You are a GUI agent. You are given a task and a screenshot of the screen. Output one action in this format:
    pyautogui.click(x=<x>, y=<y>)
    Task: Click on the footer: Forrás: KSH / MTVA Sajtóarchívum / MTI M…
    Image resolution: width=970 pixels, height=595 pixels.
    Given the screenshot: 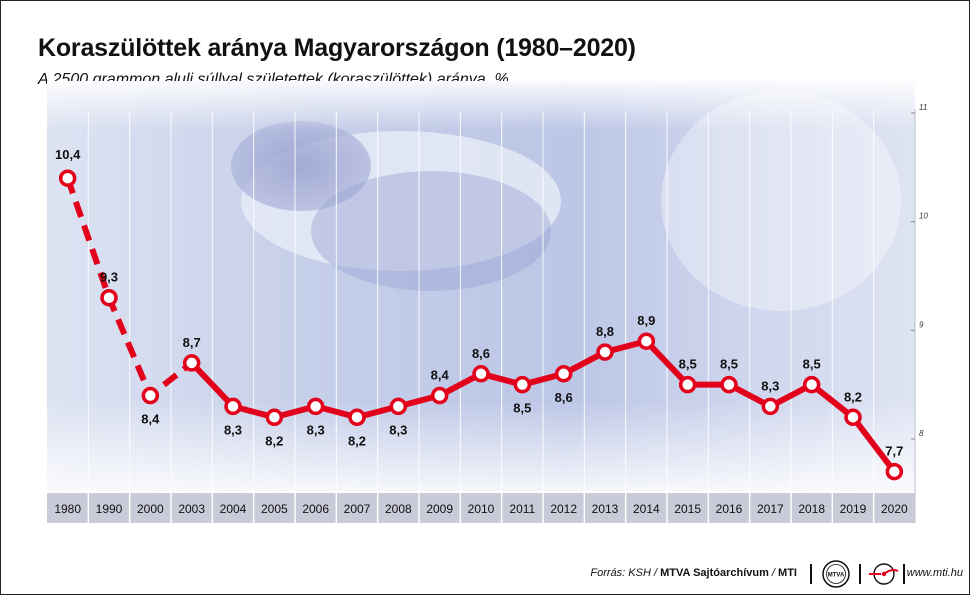 What is the action you would take?
    pyautogui.click(x=485, y=575)
    